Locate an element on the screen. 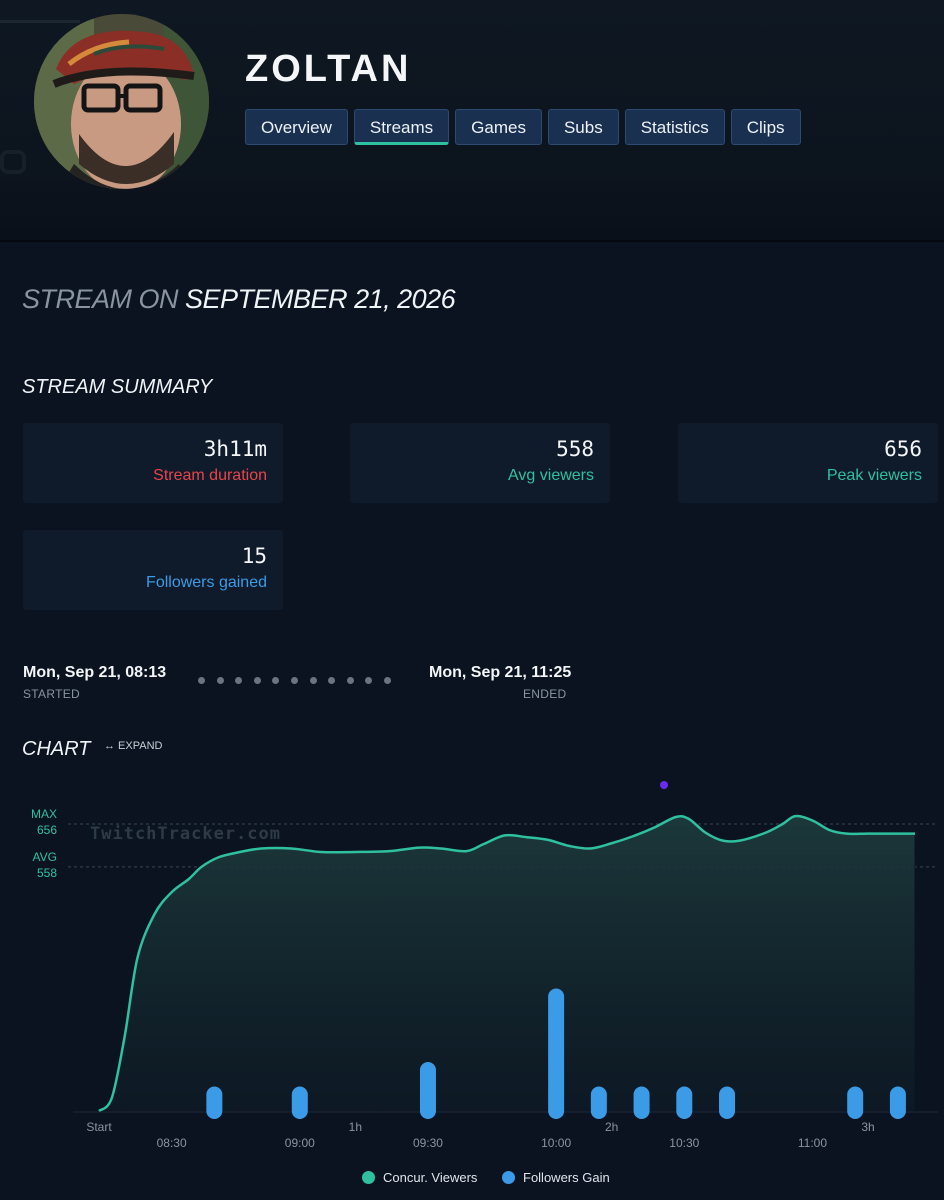  stat-label: Followers gained is located at coordinates (206, 582).